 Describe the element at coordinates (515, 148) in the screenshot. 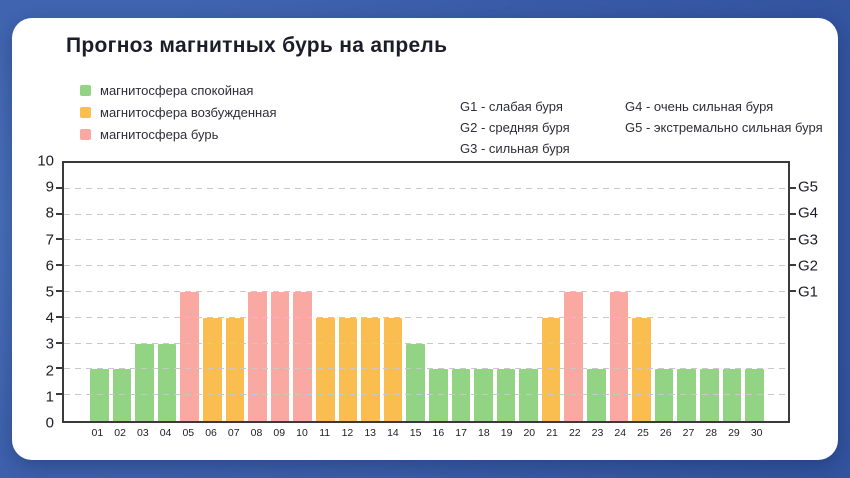

I see `g3-definition: G3 - сильная буря` at that location.